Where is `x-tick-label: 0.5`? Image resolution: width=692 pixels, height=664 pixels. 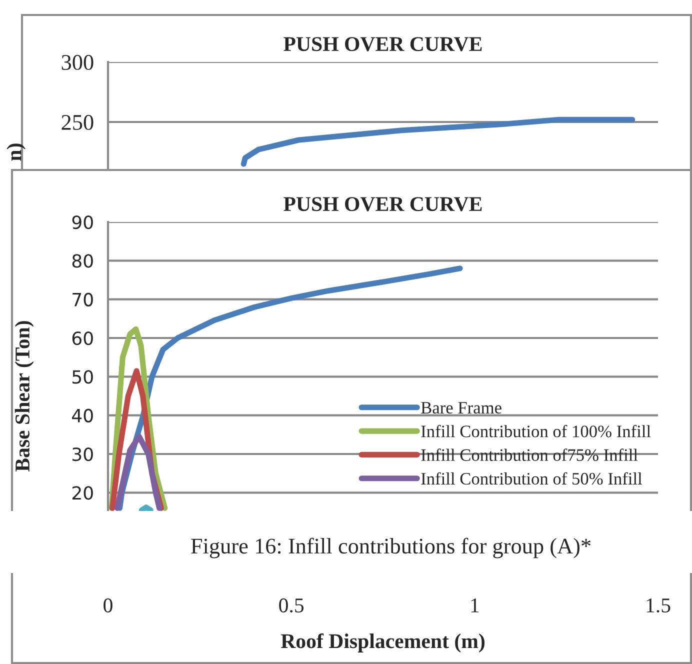 x-tick-label: 0.5 is located at coordinates (291, 605).